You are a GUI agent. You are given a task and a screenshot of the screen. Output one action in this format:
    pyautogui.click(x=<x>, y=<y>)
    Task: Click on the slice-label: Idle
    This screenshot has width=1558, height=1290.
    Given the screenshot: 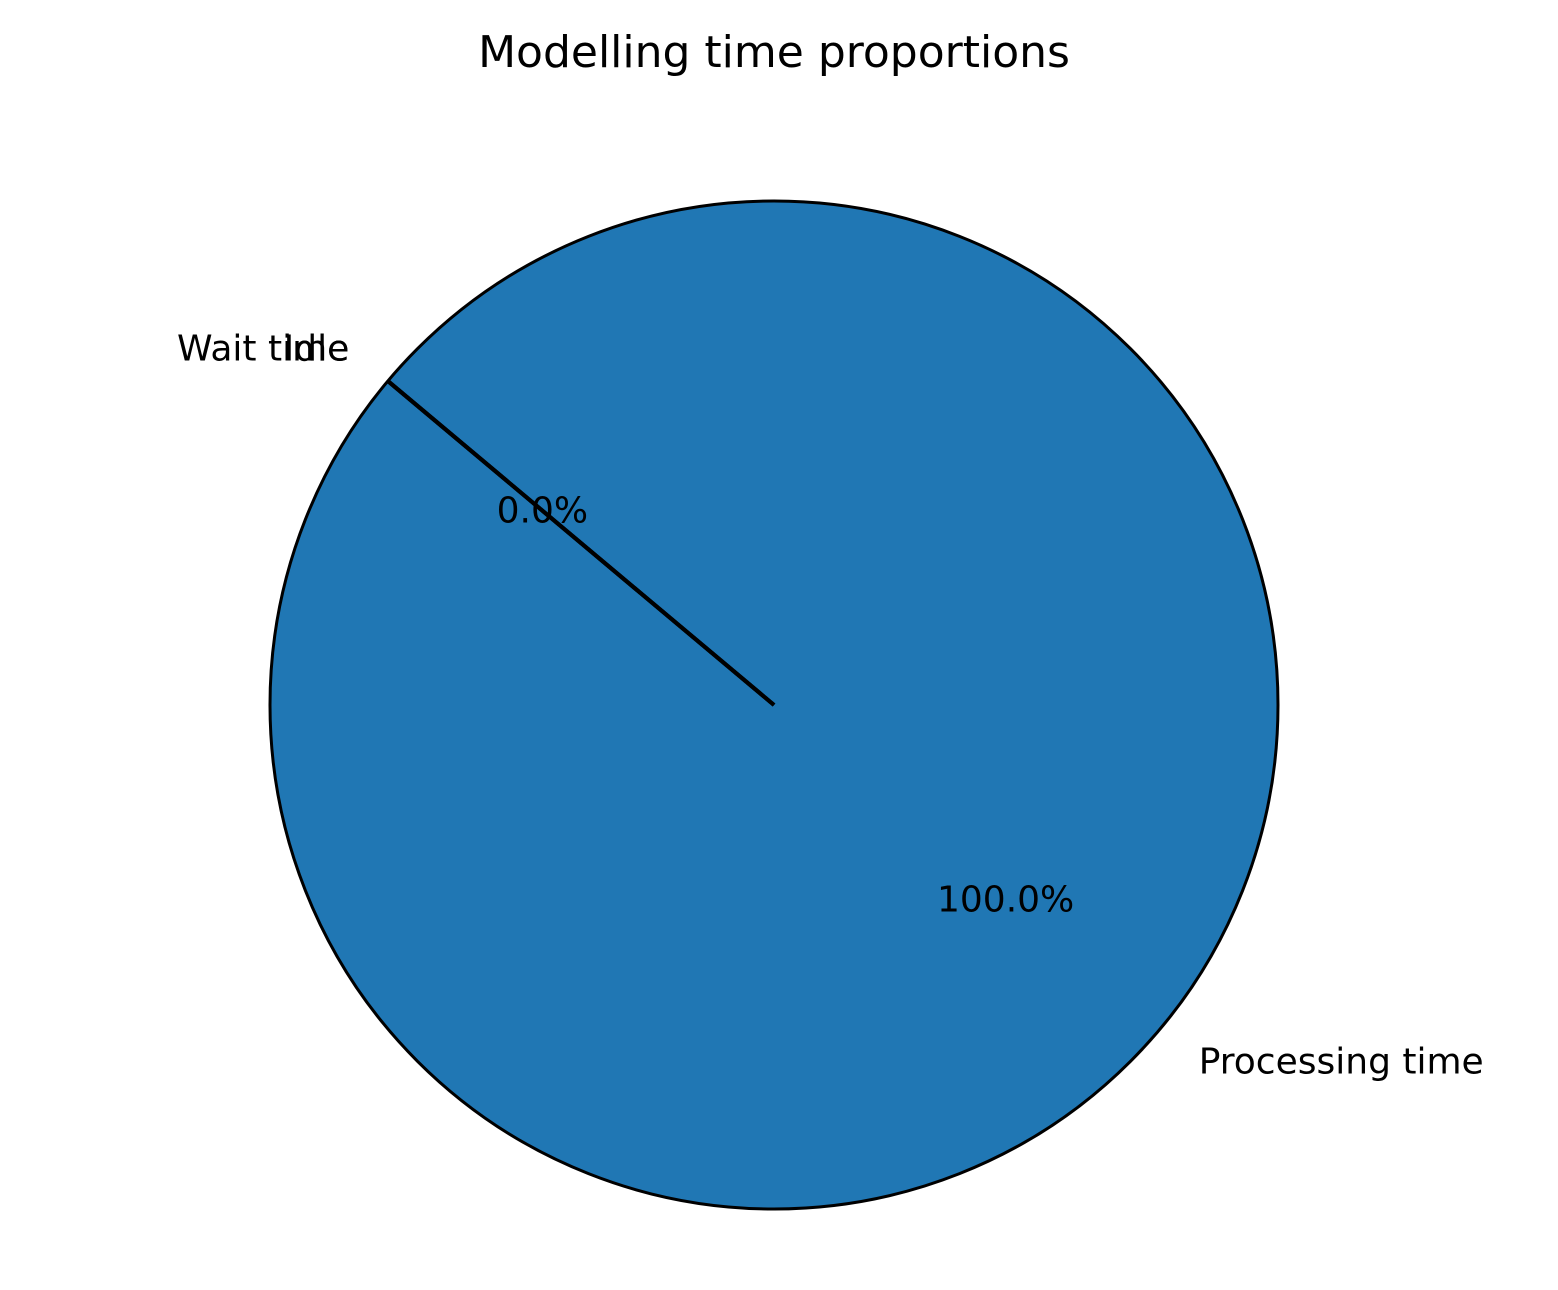 What is the action you would take?
    pyautogui.click(x=317, y=349)
    